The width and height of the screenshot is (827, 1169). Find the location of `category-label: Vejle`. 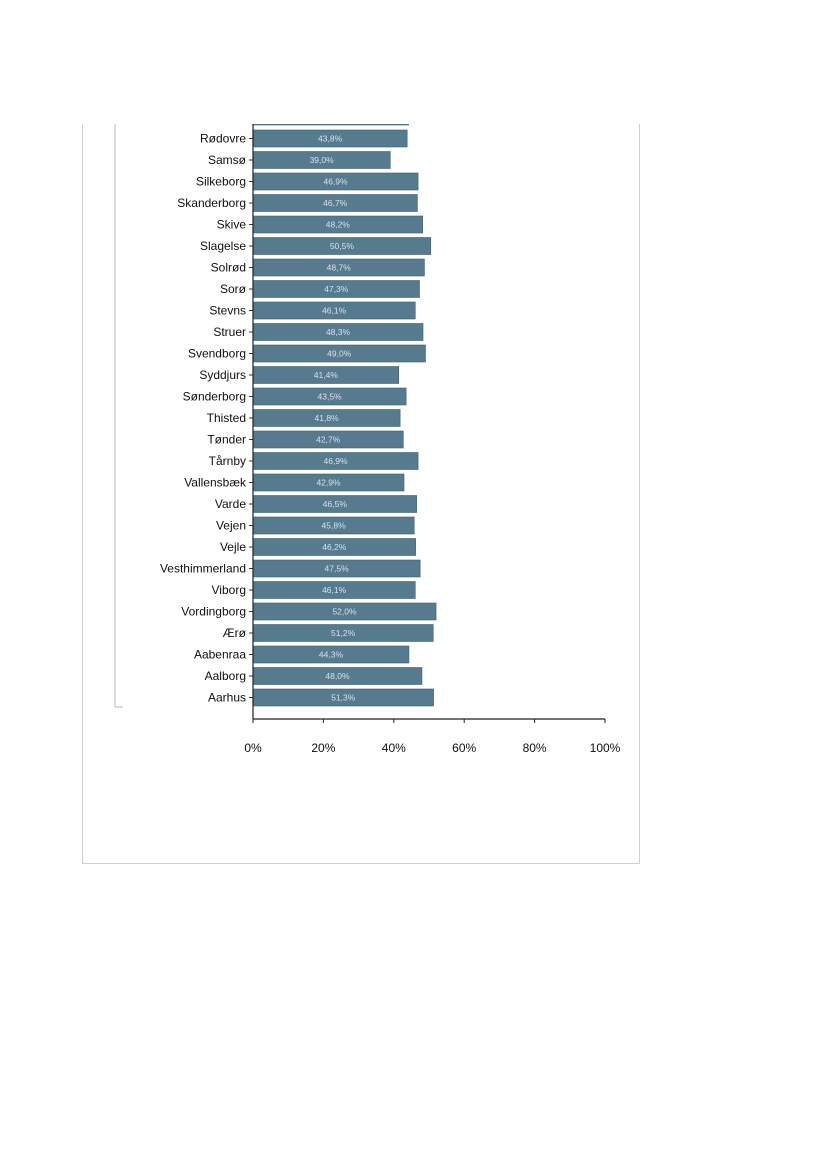

category-label: Vejle is located at coordinates (233, 547).